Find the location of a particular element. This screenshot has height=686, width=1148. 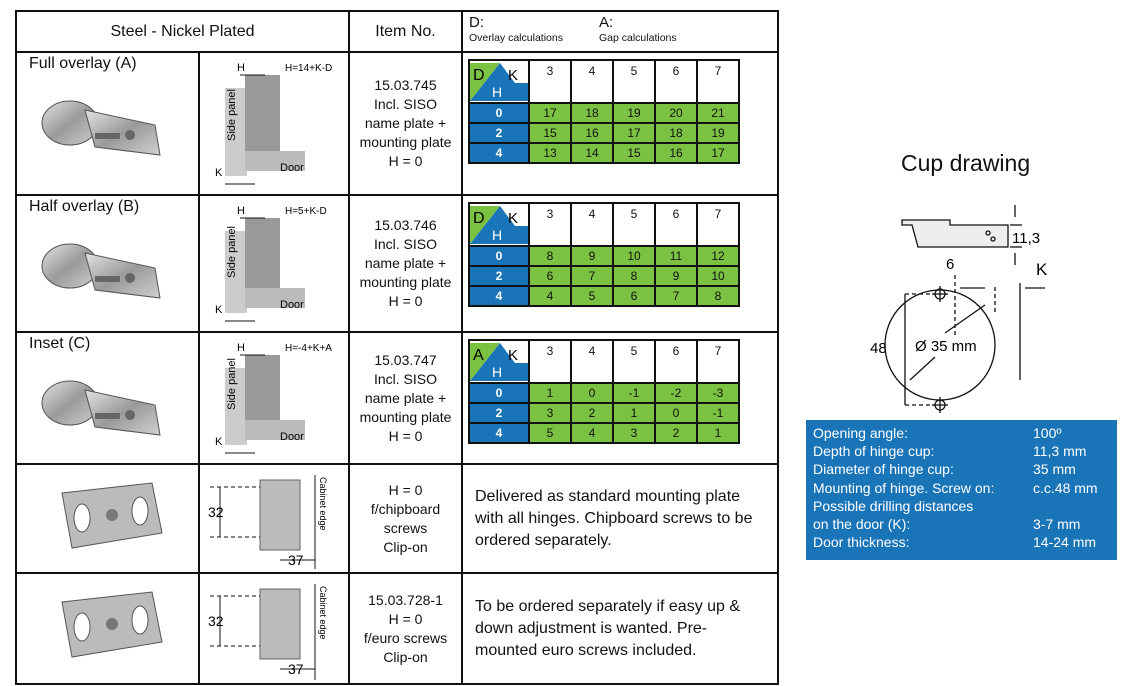

calc-cell: -3 is located at coordinates (718, 393).